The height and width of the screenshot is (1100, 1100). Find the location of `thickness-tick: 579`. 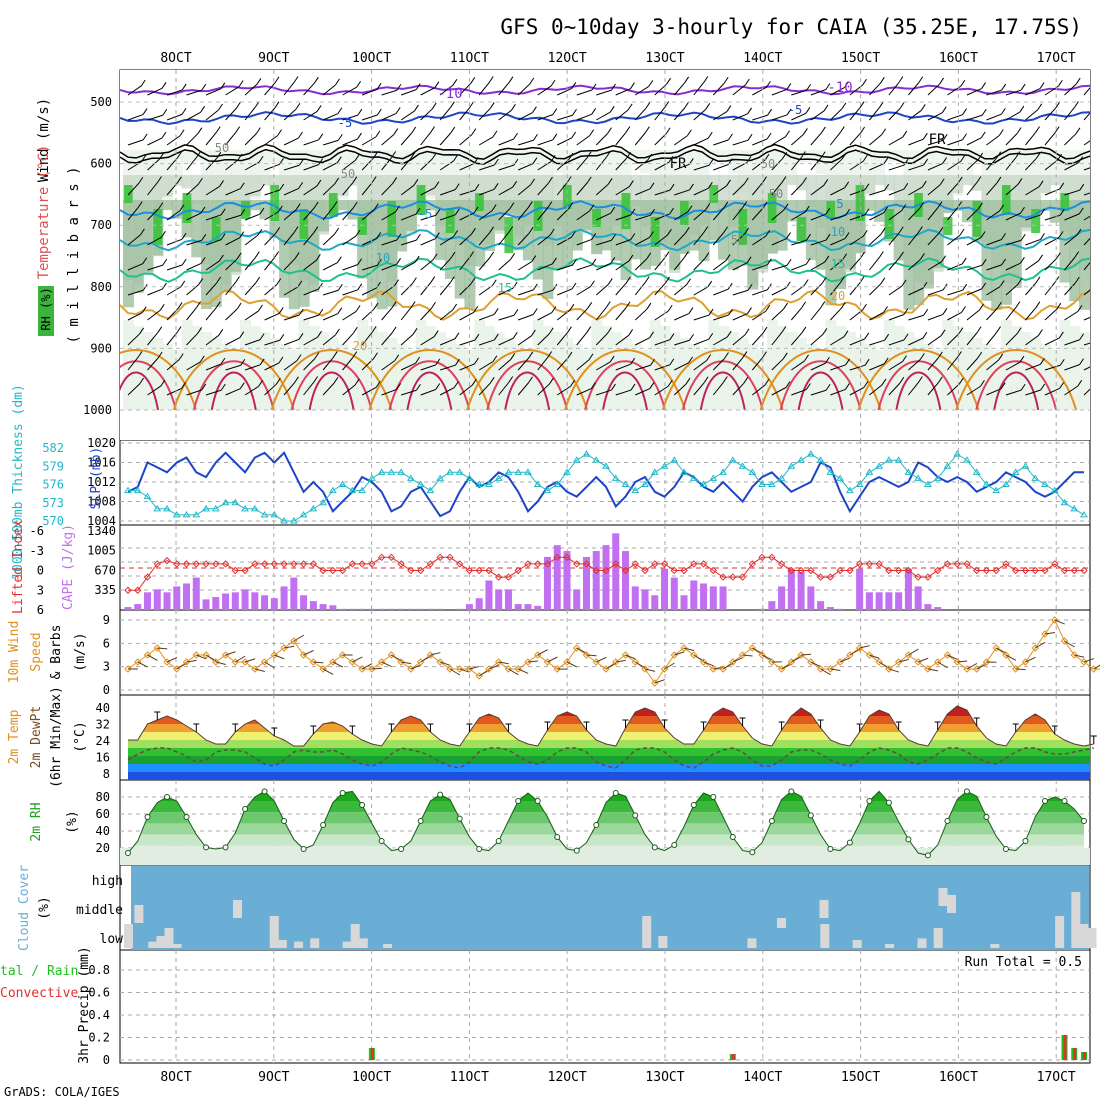

thickness-tick: 579 is located at coordinates (53, 466).